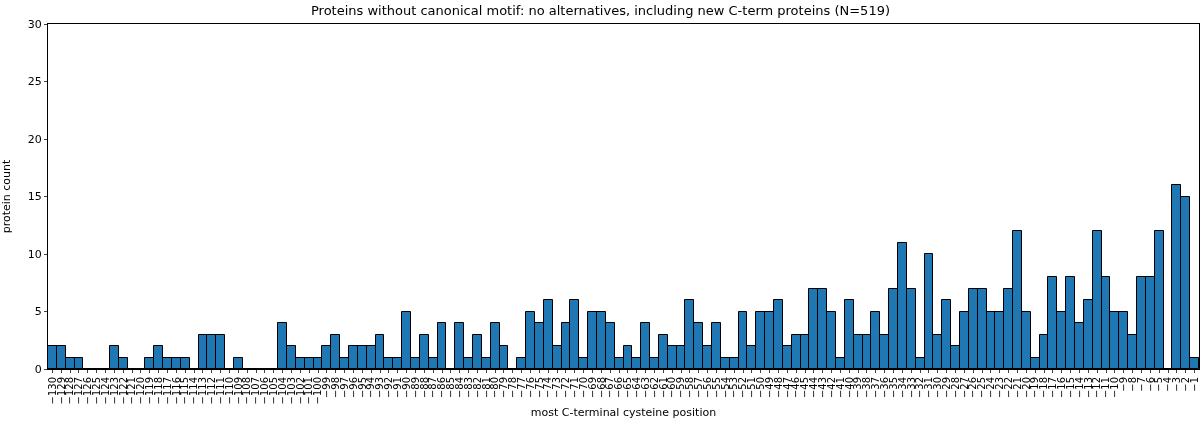 Image resolution: width=1201 pixels, height=421 pixels. Describe the element at coordinates (601, 388) in the screenshot. I see `x-tick-label: −68` at that location.